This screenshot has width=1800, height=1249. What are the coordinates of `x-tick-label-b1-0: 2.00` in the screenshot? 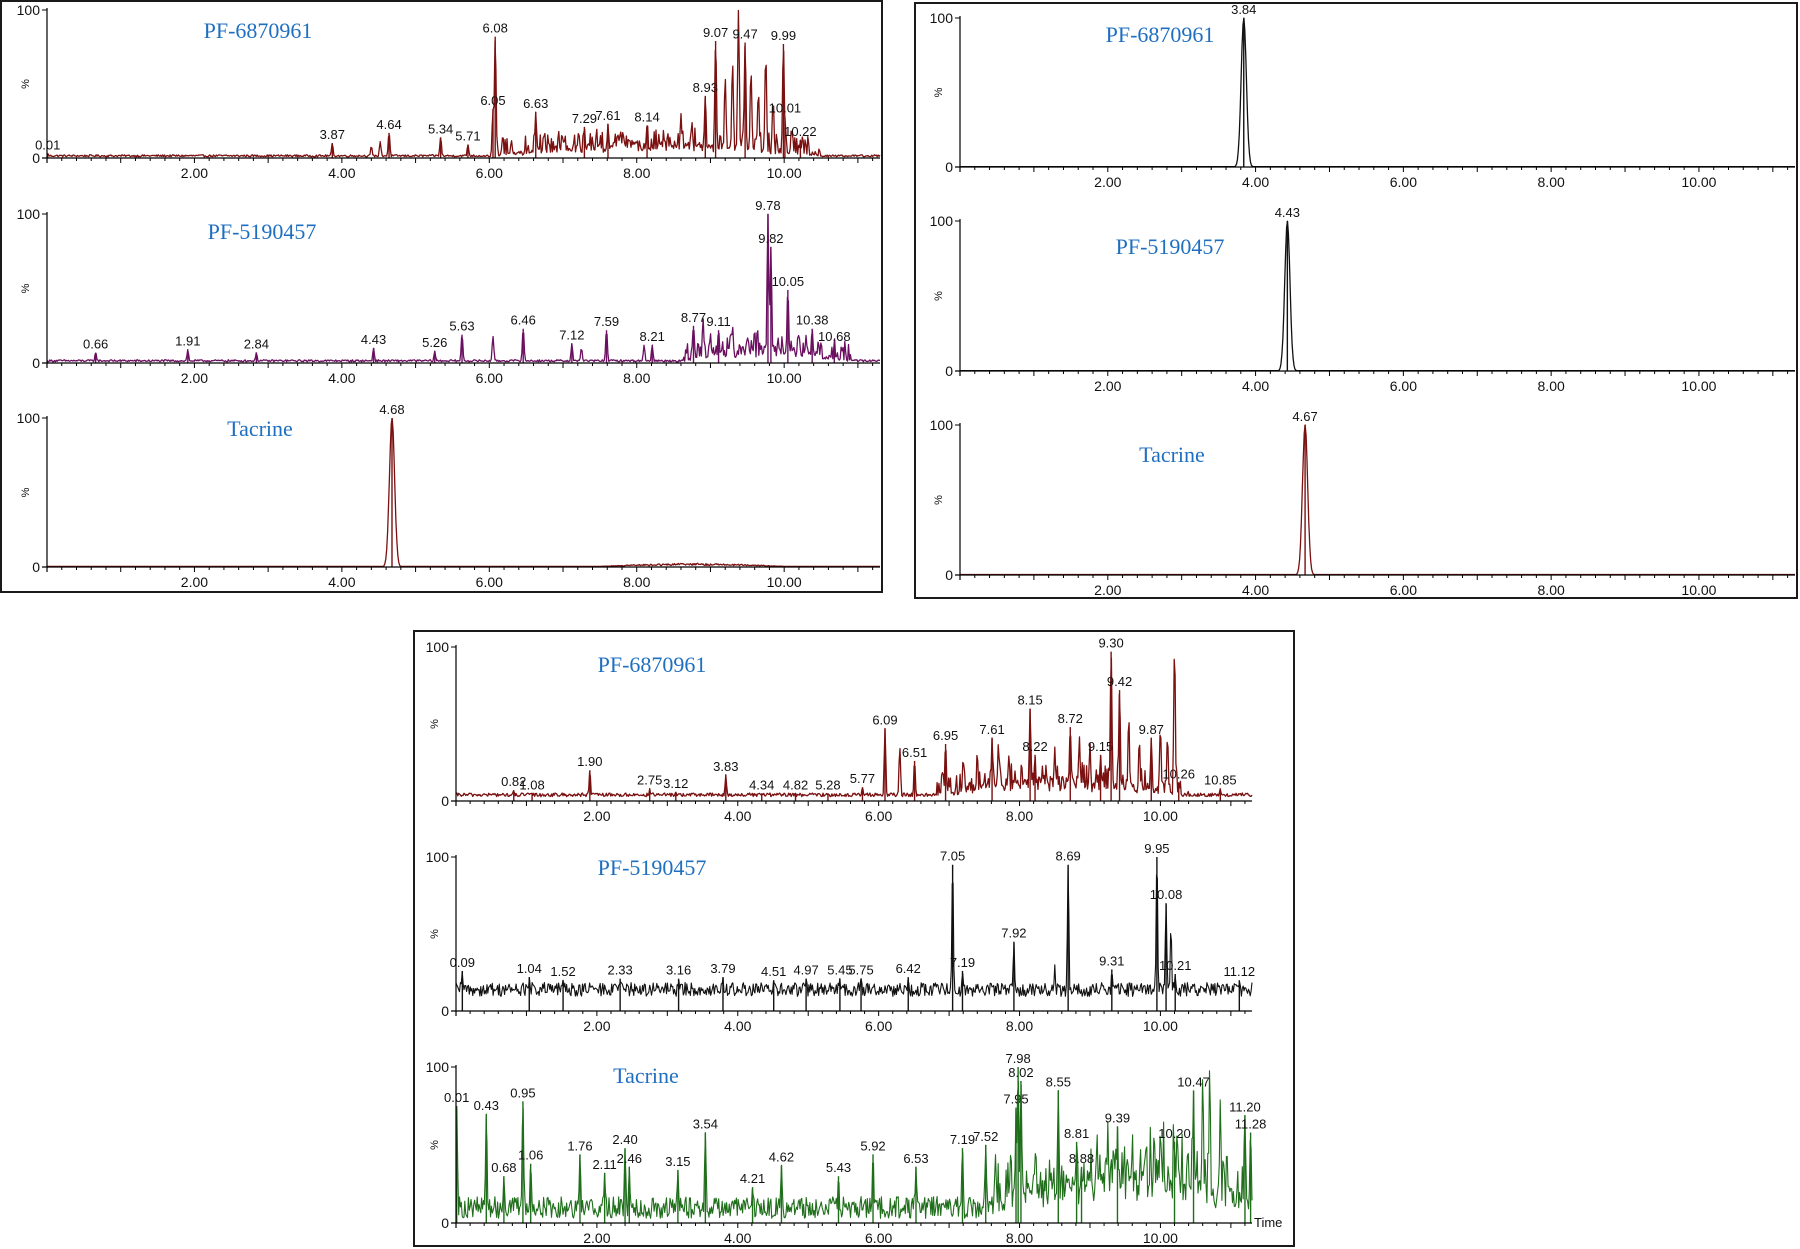 It's located at (596, 816).